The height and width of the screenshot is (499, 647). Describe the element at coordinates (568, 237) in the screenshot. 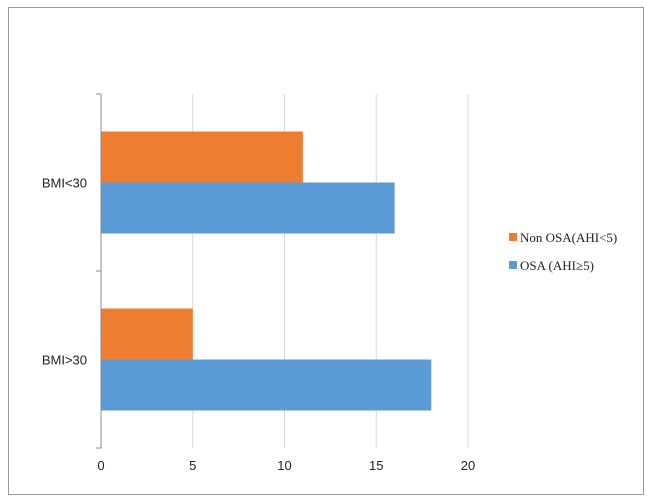

I see `legend-label: Non OSA(AHI<5)` at that location.